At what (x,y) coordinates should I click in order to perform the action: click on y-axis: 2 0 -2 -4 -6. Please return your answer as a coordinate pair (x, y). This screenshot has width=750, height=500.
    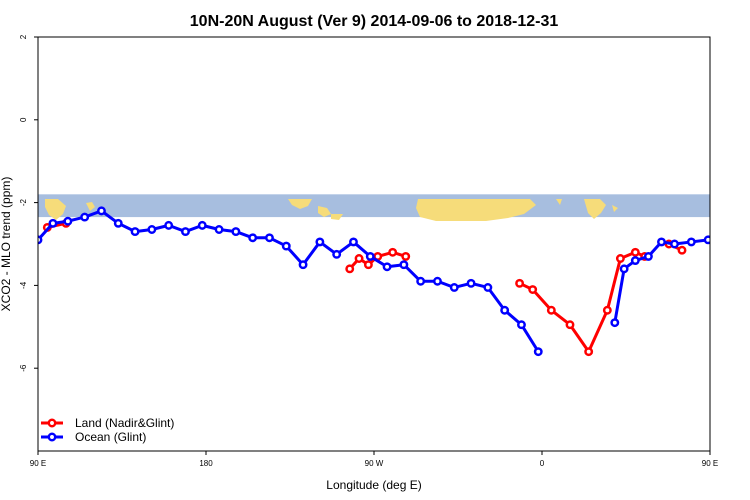
    Looking at the image, I should click on (28, 203).